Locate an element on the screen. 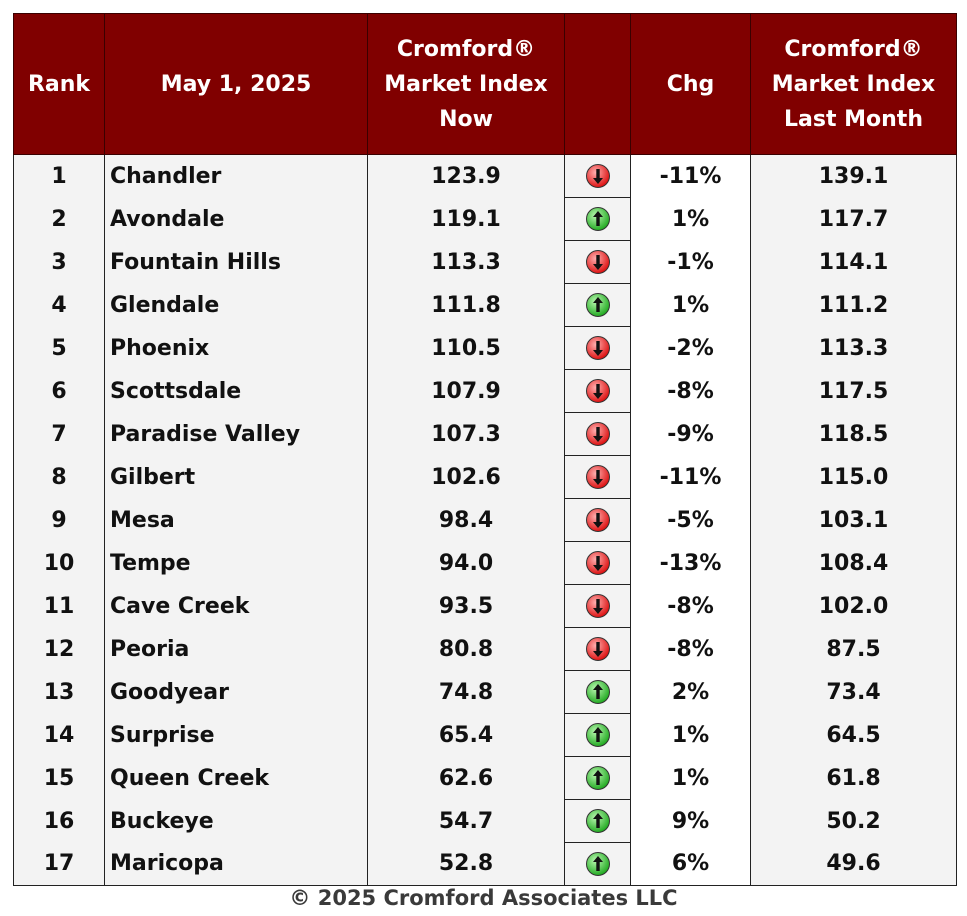 This screenshot has height=916, width=967. rank-cell: 3 is located at coordinates (59, 262).